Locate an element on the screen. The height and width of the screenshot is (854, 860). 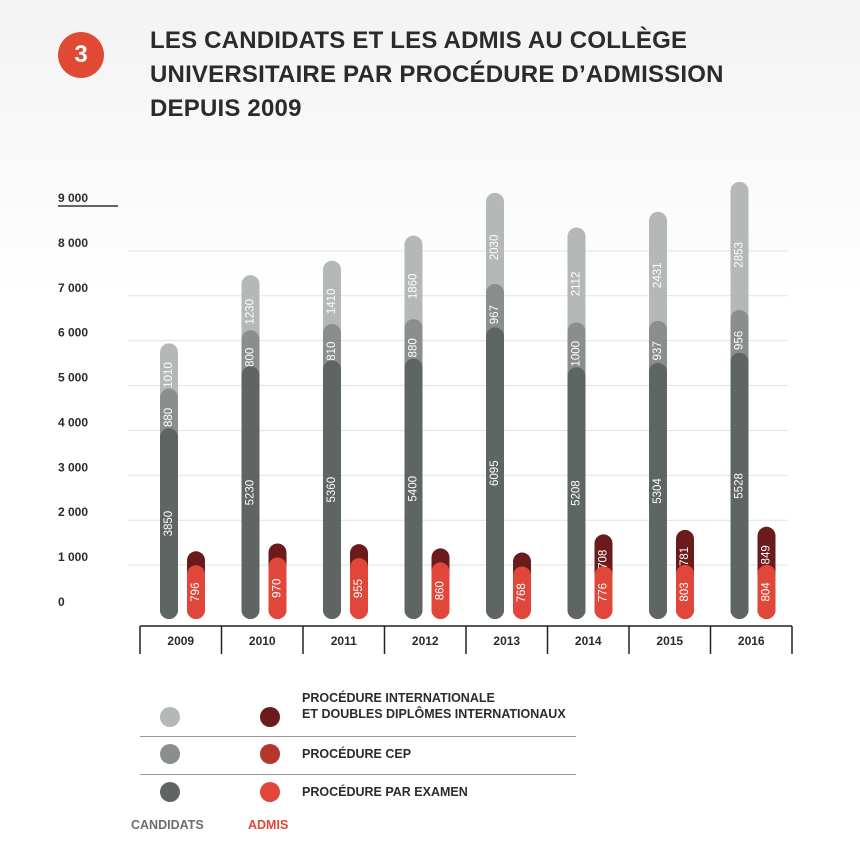
legend-header-candidats: CANDIDATS is located at coordinates (167, 825).